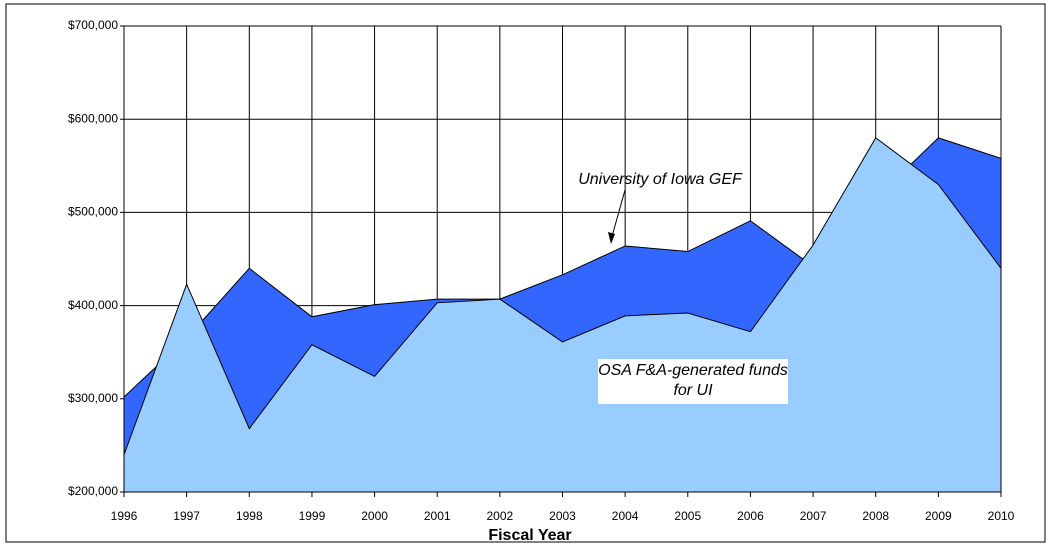  Describe the element at coordinates (312, 516) in the screenshot. I see `x-tick-label: 1999` at that location.